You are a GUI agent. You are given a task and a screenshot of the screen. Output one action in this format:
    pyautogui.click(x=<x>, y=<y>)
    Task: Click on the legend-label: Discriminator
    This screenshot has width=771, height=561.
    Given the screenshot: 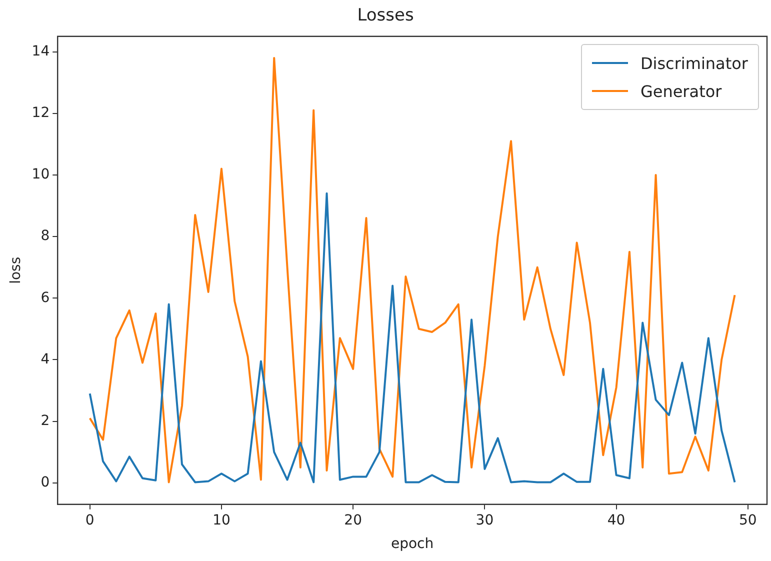 What is the action you would take?
    pyautogui.click(x=694, y=63)
    